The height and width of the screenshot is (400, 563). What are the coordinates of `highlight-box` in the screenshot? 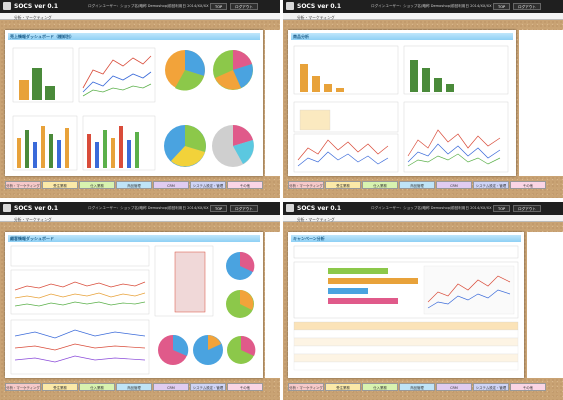 It's located at (190, 282).